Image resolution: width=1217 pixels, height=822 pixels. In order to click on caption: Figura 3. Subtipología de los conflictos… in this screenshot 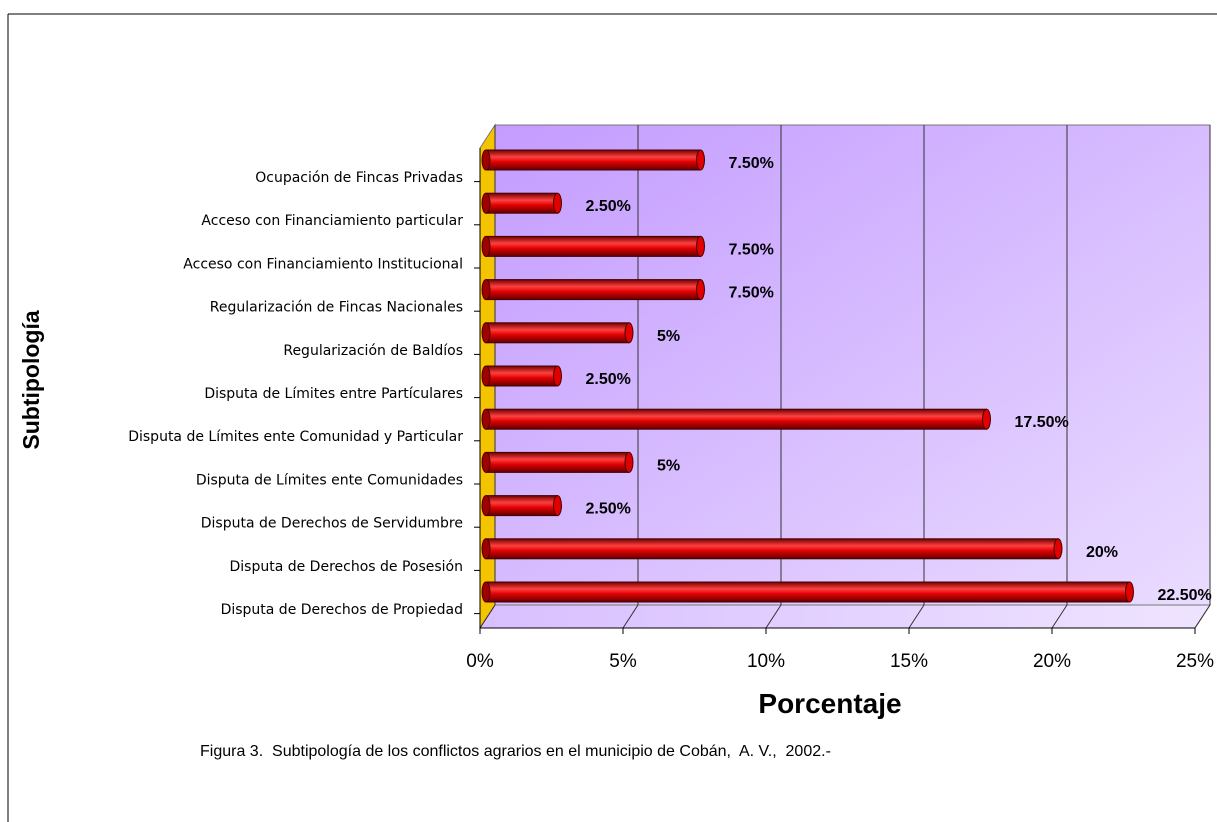, I will do `click(515, 751)`.